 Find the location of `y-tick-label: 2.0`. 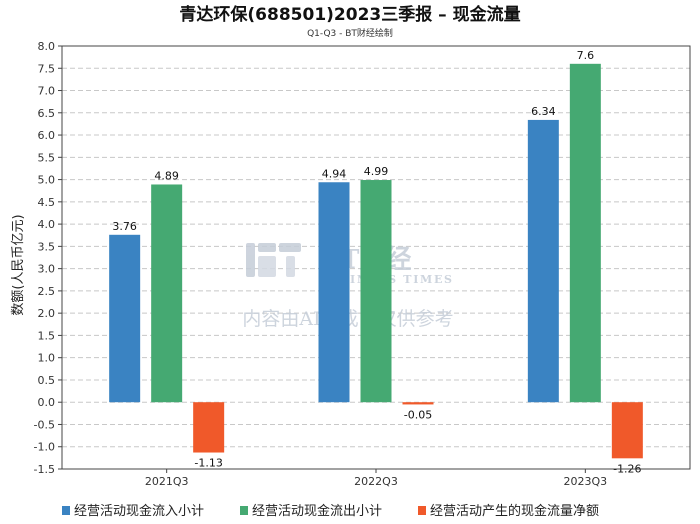

y-tick-label: 2.0 is located at coordinates (47, 313).